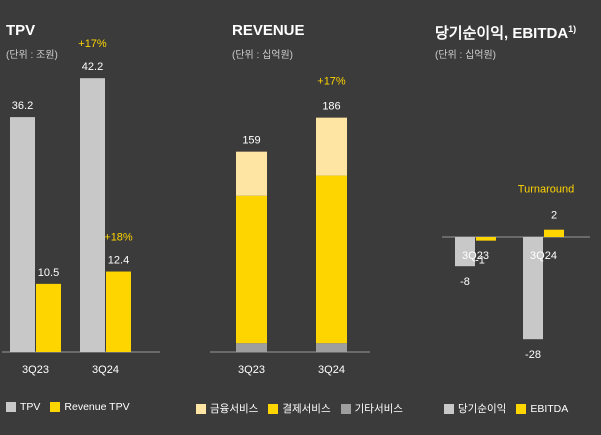 The height and width of the screenshot is (435, 601). What do you see at coordinates (32, 55) in the screenshot?
I see `tpv-unit: (단위 : 조원)` at bounding box center [32, 55].